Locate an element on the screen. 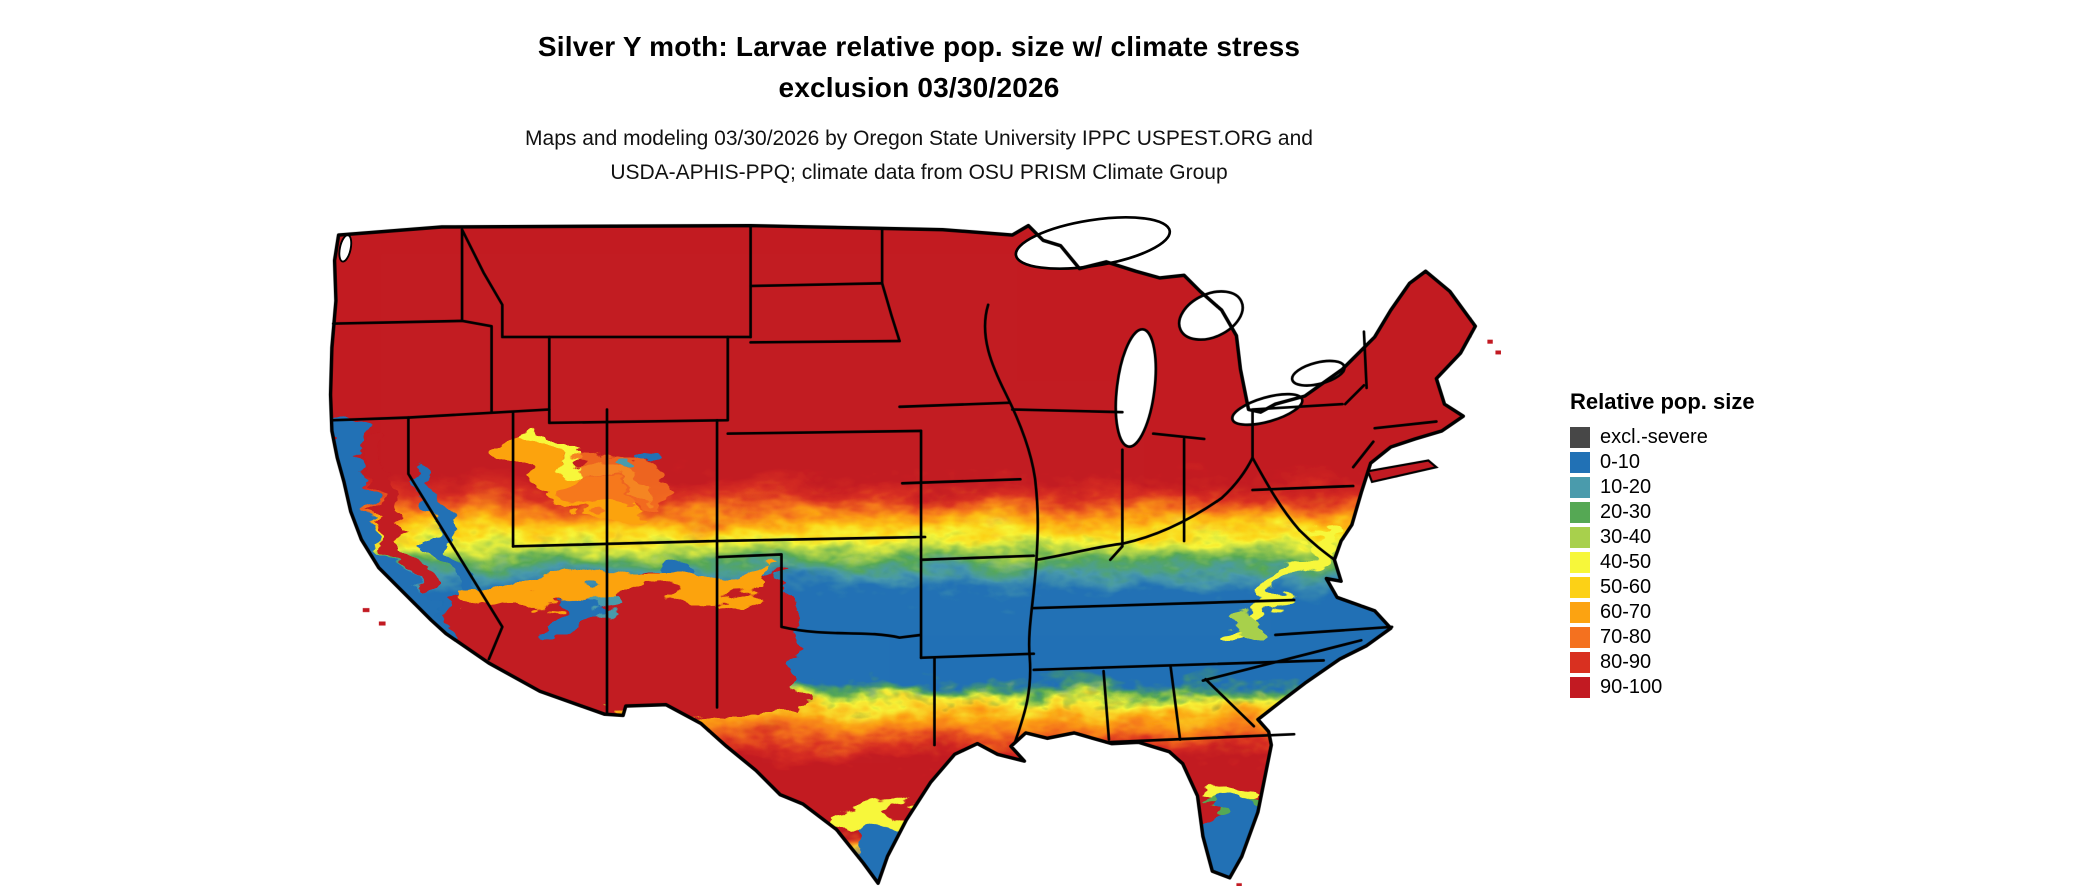 The height and width of the screenshot is (892, 2100). great-lakes is located at coordinates (842, 332).